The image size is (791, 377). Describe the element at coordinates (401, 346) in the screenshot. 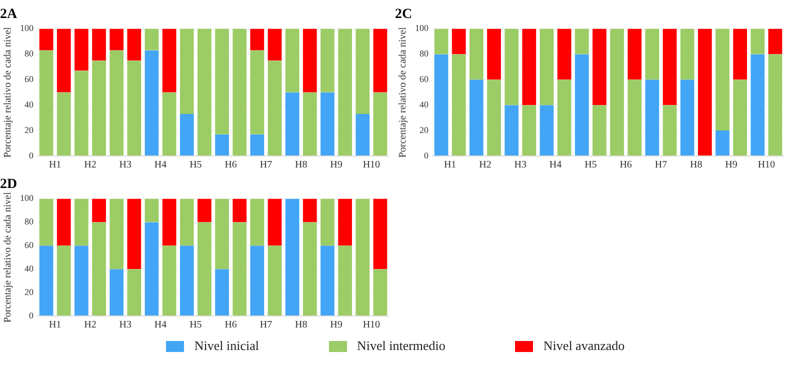

I see `legend-label: Nivel intermedio` at that location.